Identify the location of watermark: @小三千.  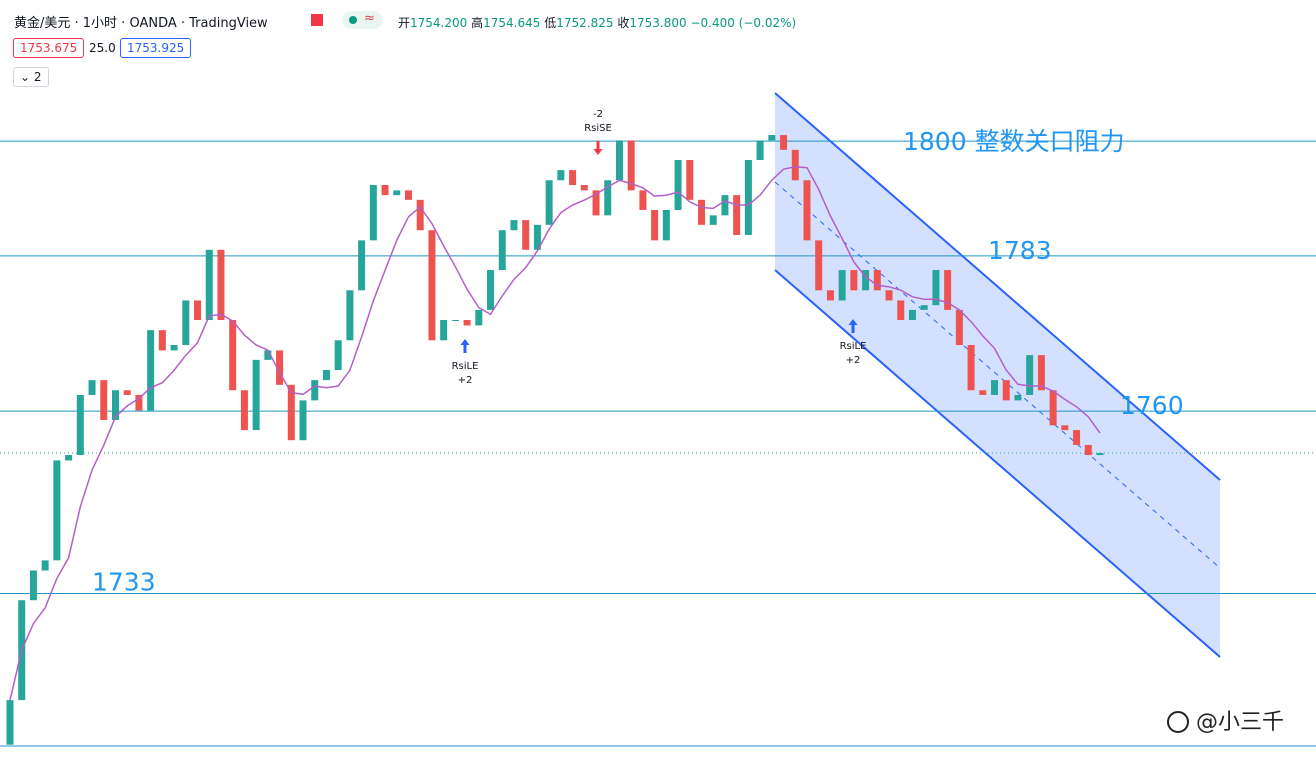
(1225, 722).